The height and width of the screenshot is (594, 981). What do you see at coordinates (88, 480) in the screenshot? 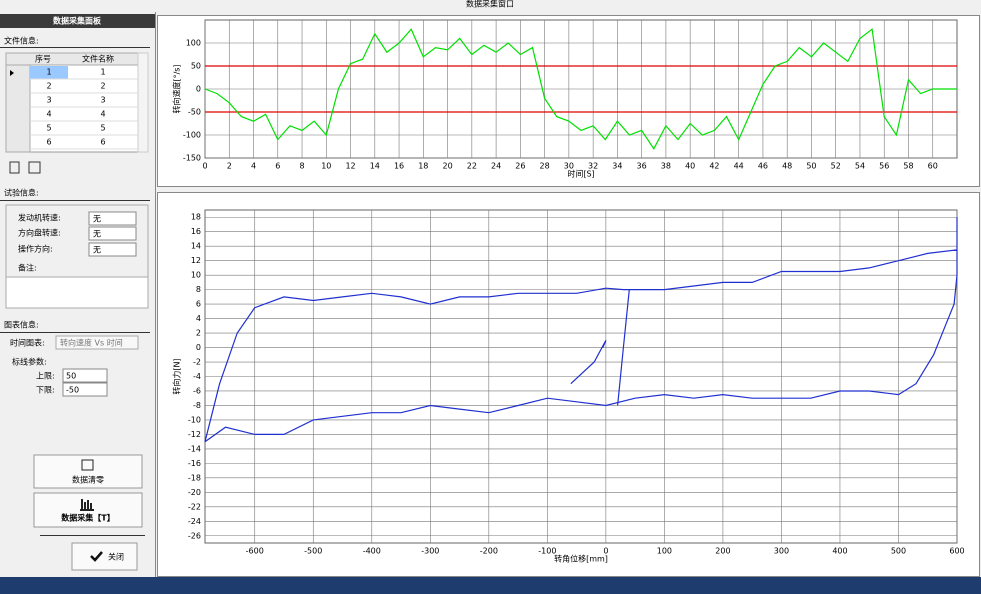
I see `button-label: 数据清零` at bounding box center [88, 480].